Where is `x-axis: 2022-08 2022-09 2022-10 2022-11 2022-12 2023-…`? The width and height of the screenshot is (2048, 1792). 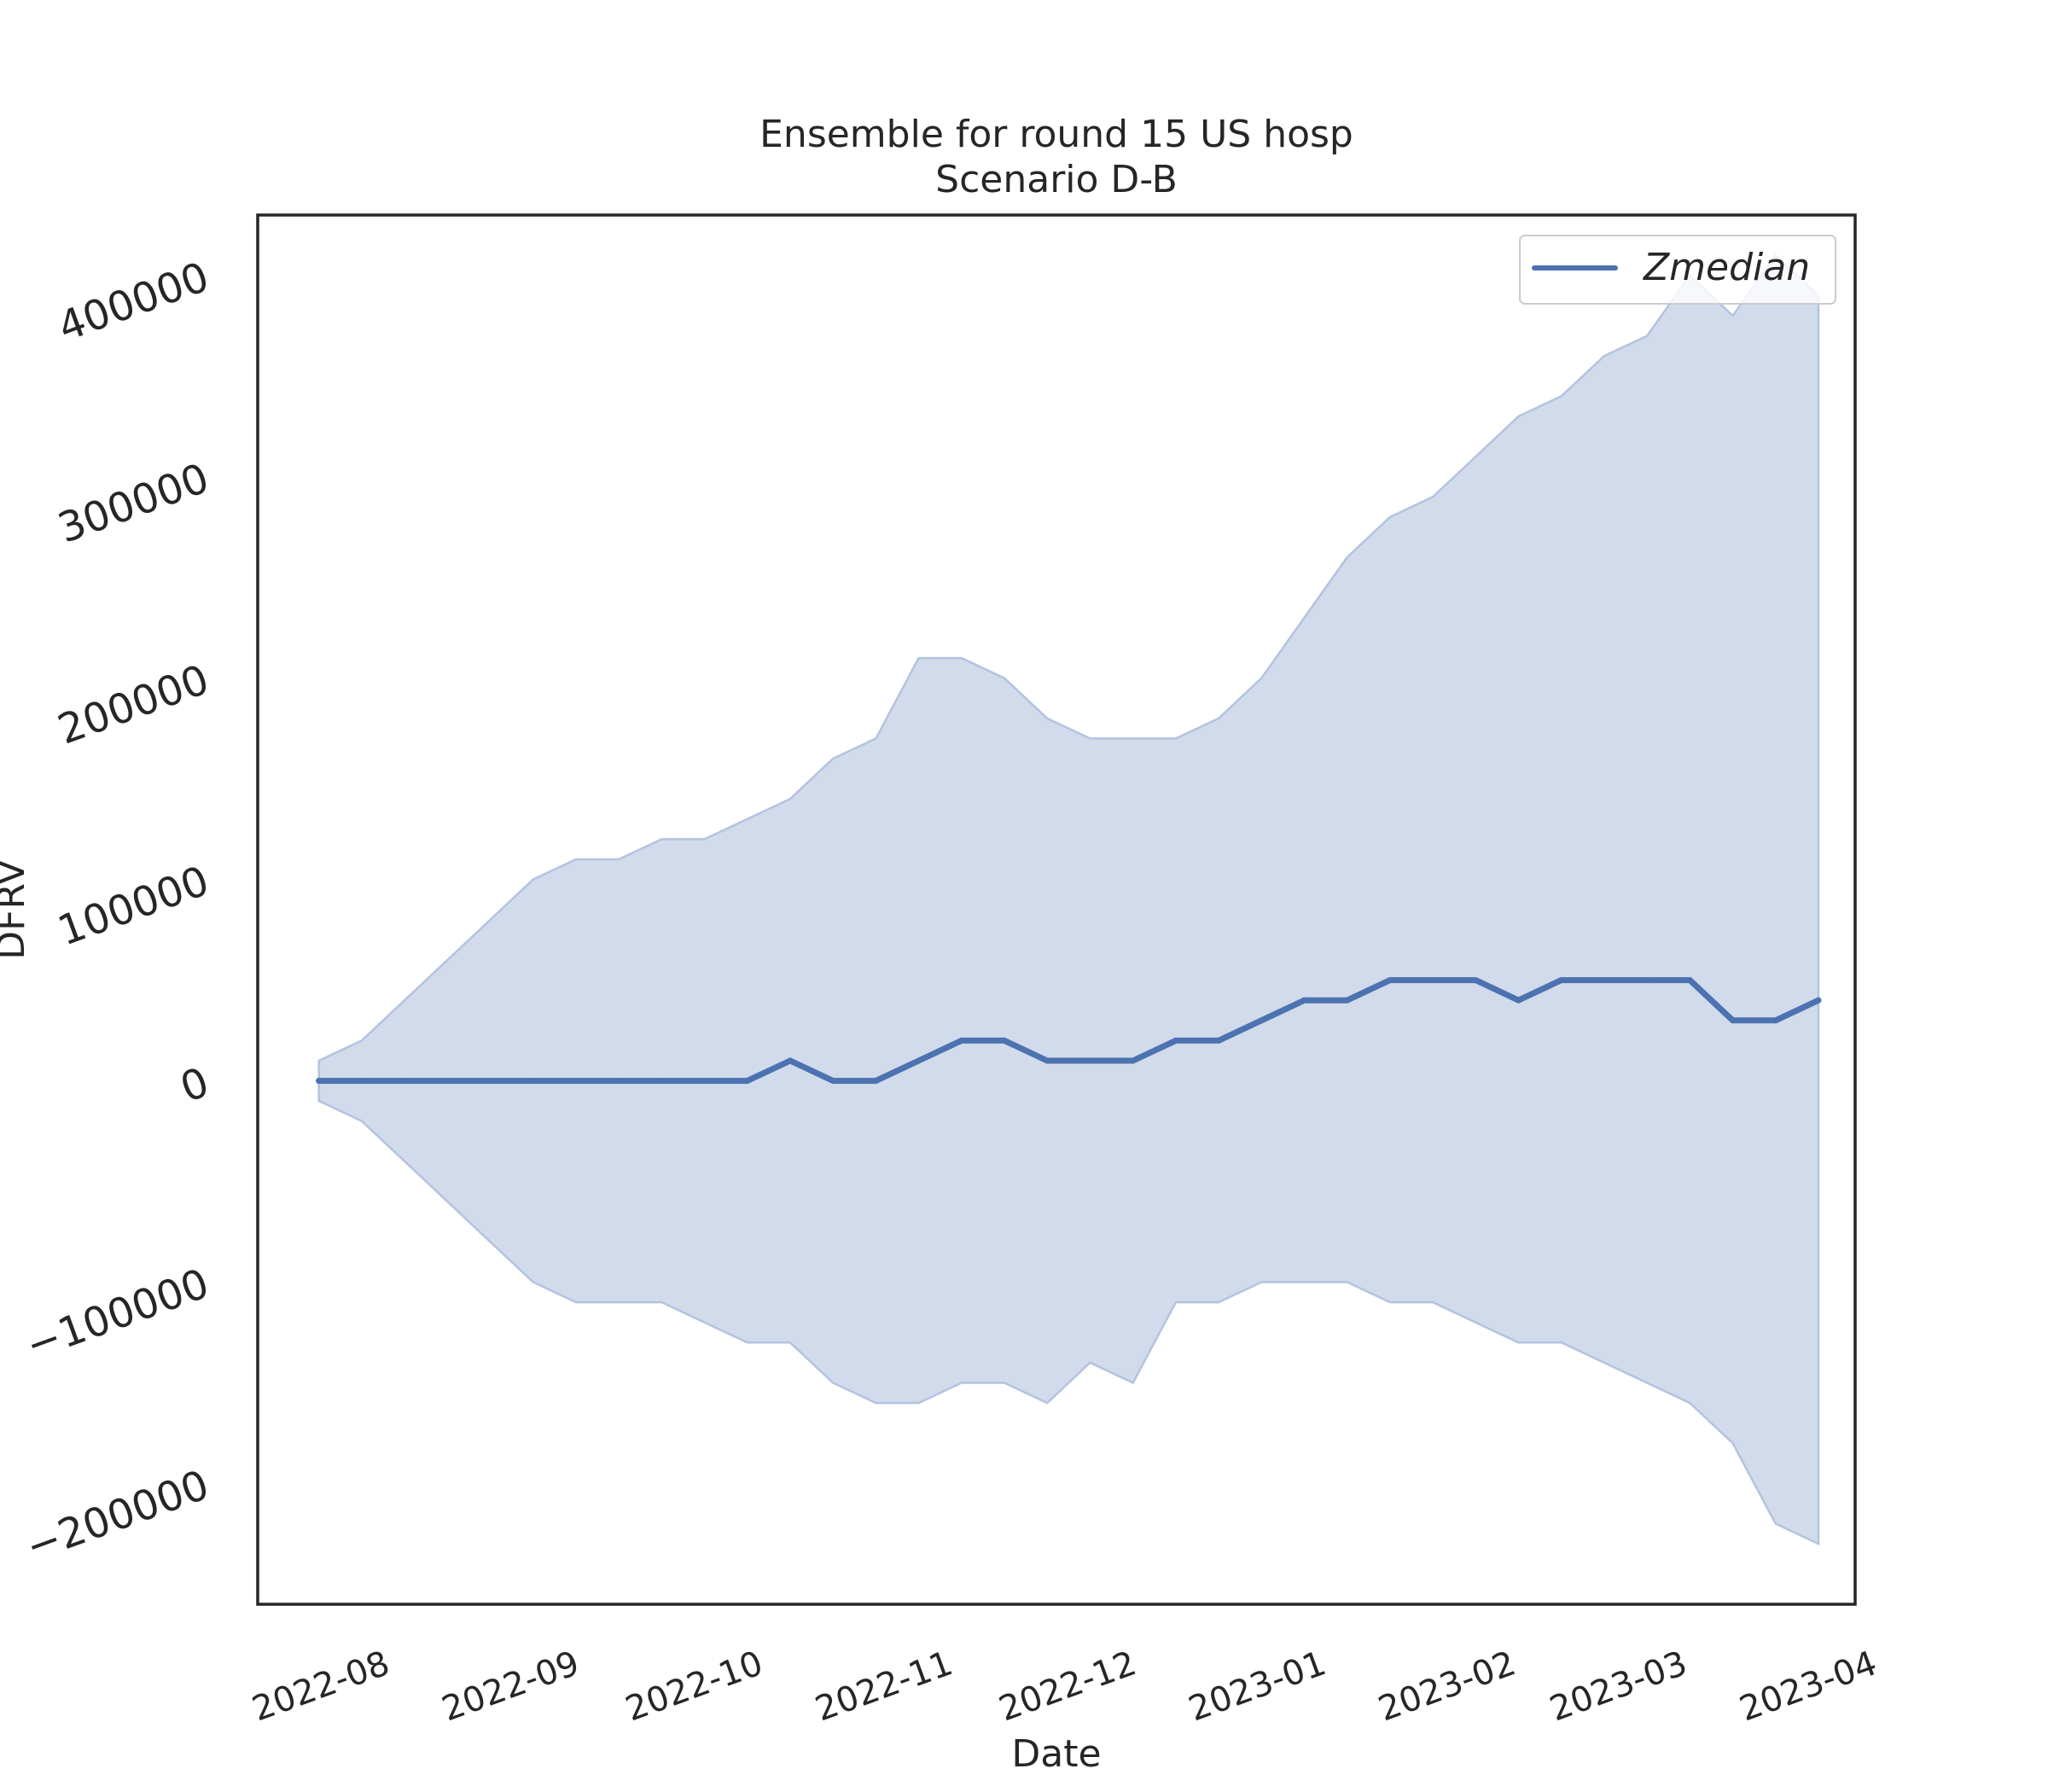
x-axis: 2022-08 2022-09 2022-10 2022-11 2022-12 2023-… is located at coordinates (1064, 1686).